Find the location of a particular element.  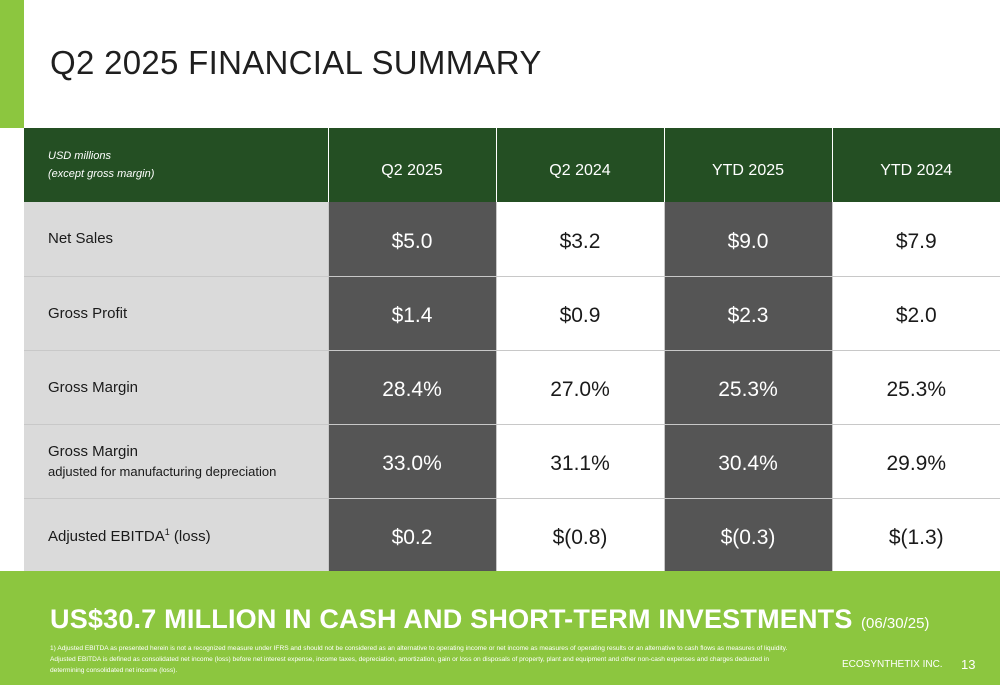

table-row-gross-margin: Gross Margin 28.4% 27.0% 25.3% 25.3% is located at coordinates (512, 387).